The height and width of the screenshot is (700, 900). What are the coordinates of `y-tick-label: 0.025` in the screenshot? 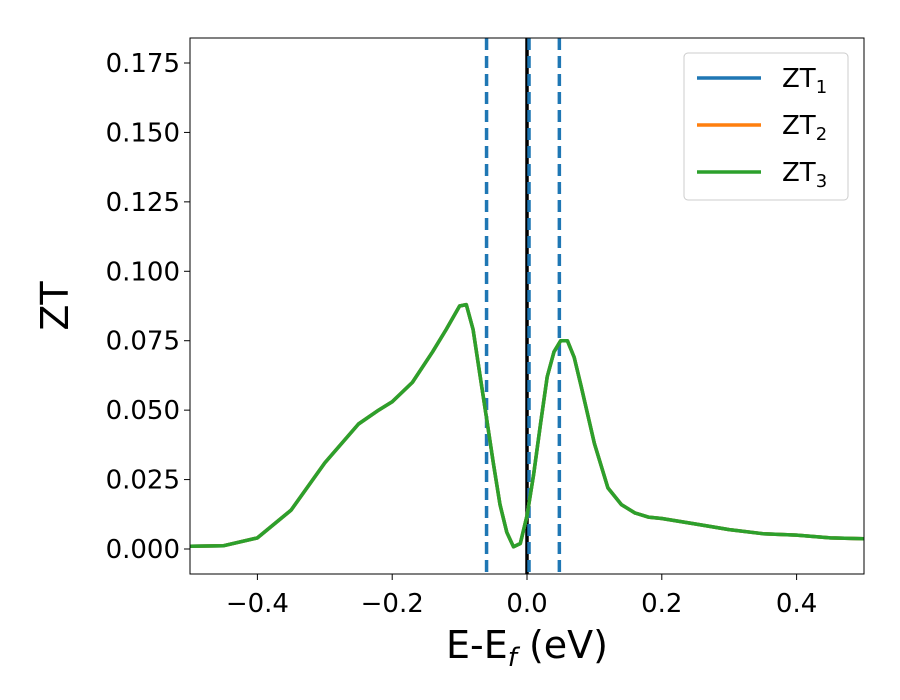 It's located at (143, 481).